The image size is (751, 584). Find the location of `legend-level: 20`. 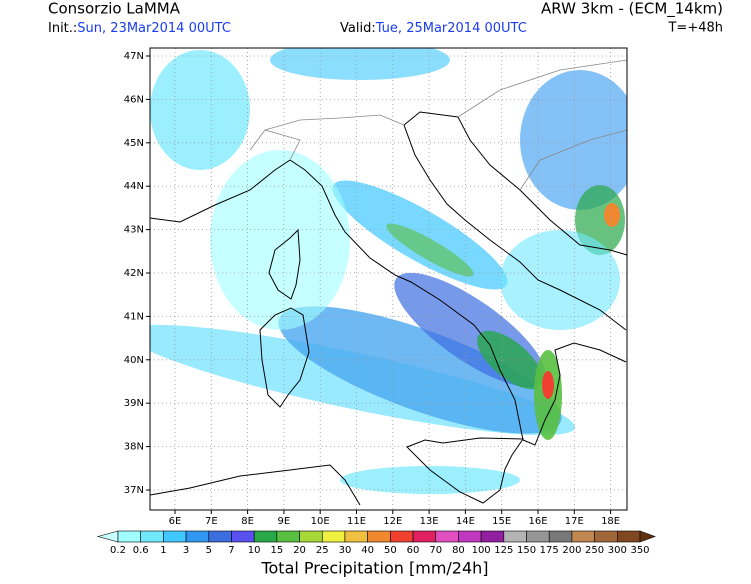

legend-level: 20 is located at coordinates (299, 550).